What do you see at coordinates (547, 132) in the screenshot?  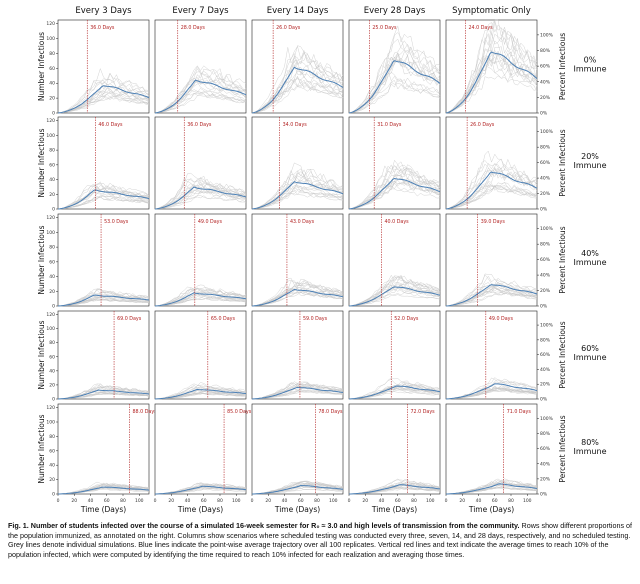 I see `right-tick-label: 100%` at bounding box center [547, 132].